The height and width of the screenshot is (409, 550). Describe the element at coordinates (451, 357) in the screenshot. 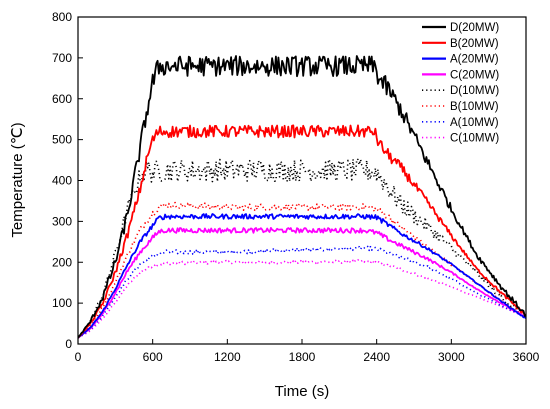

I see `x-tick-label: 3000` at that location.